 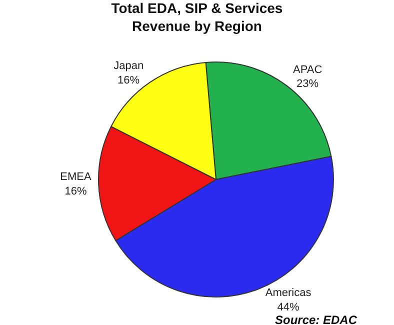 I want to click on slice-label: APAC, so click(x=307, y=70).